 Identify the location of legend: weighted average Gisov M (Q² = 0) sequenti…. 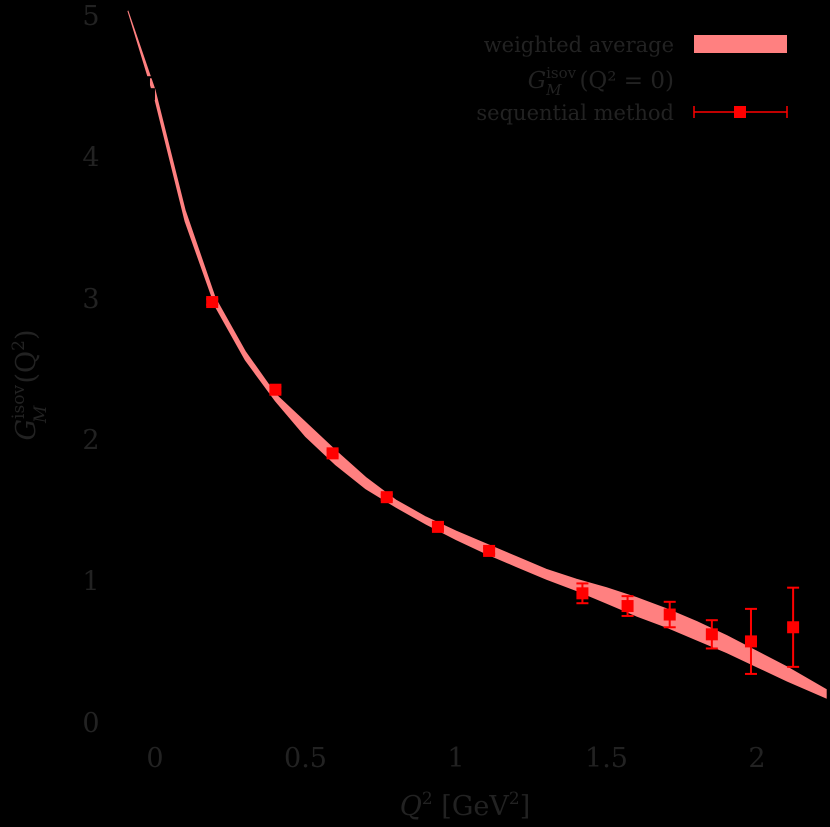
(632, 79).